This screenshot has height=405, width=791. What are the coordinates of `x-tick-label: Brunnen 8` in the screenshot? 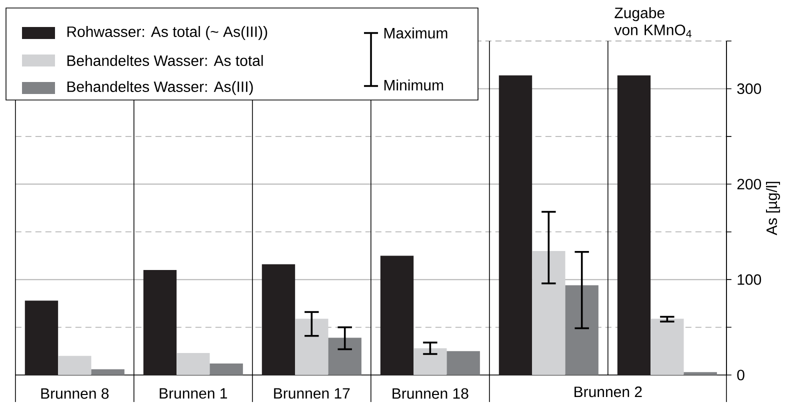 It's located at (75, 393).